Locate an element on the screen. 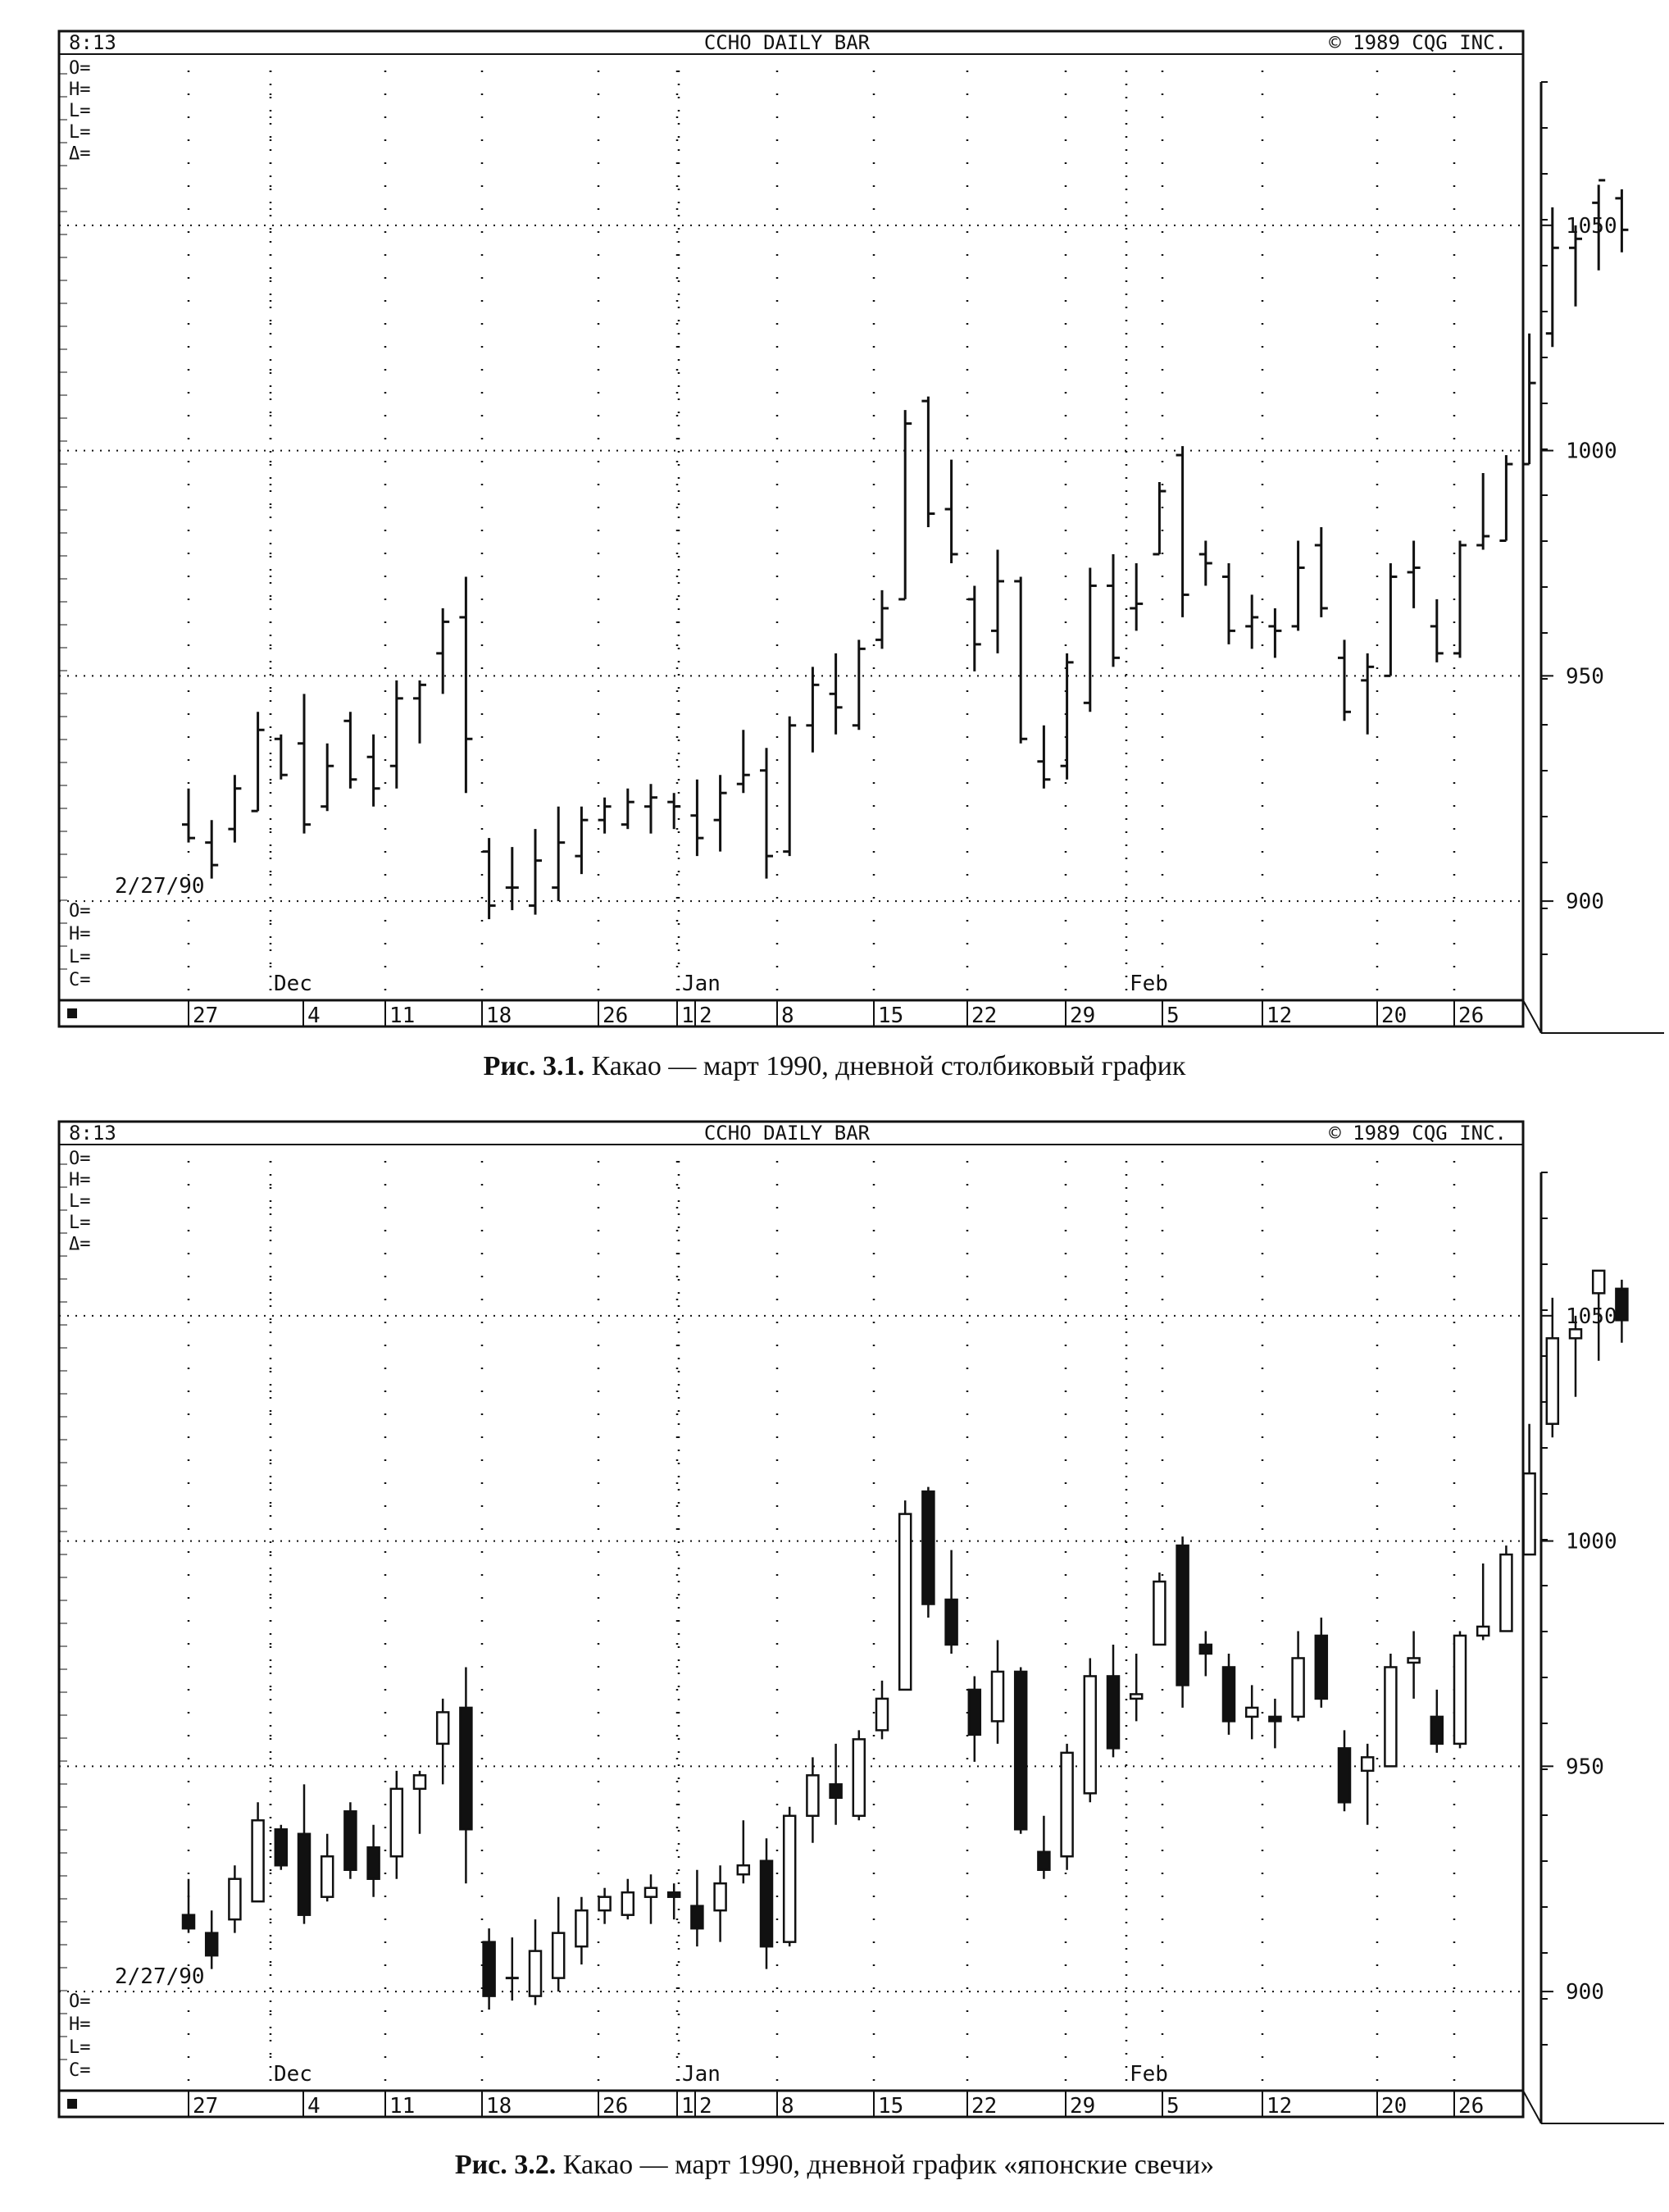 Image resolution: width=1669 pixels, height=2212 pixels. price-tick-label: 1000 is located at coordinates (1592, 451).